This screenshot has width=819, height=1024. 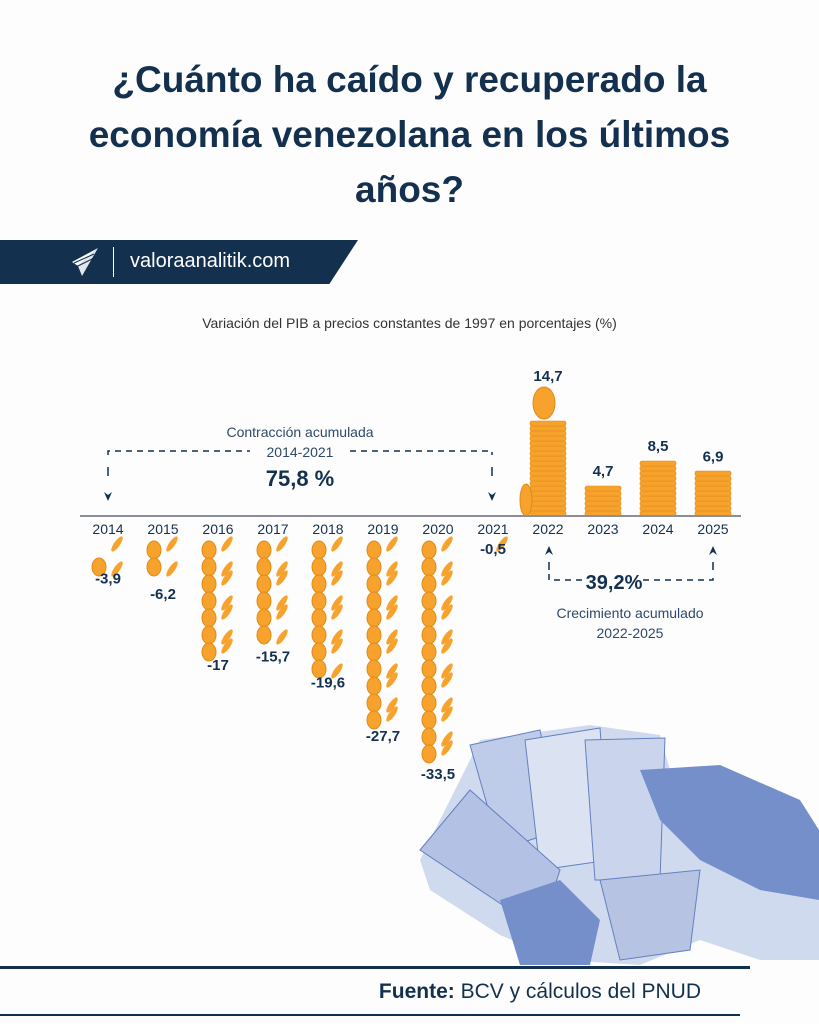 What do you see at coordinates (416, 991) in the screenshot?
I see `source-label: Fuente:` at bounding box center [416, 991].